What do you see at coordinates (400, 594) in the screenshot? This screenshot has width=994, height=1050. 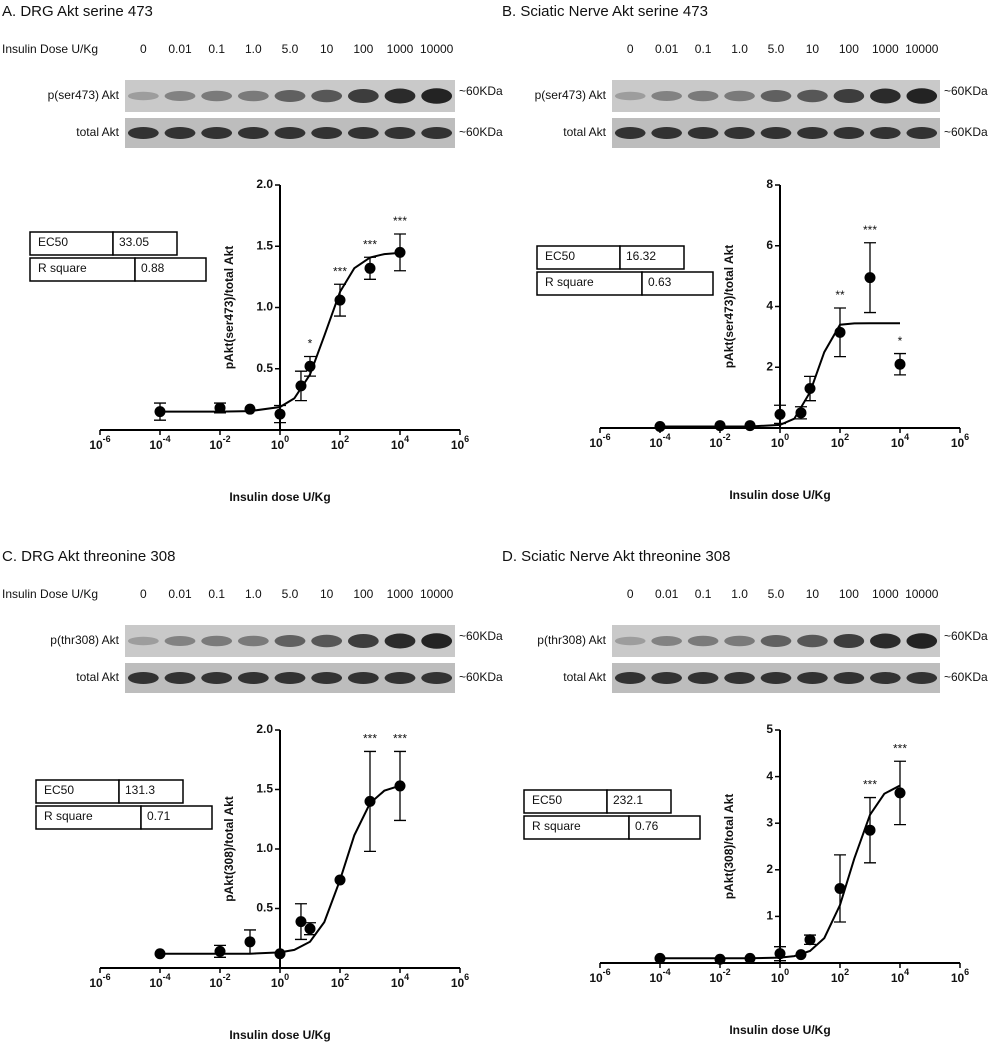 I see `dose: 1000` at bounding box center [400, 594].